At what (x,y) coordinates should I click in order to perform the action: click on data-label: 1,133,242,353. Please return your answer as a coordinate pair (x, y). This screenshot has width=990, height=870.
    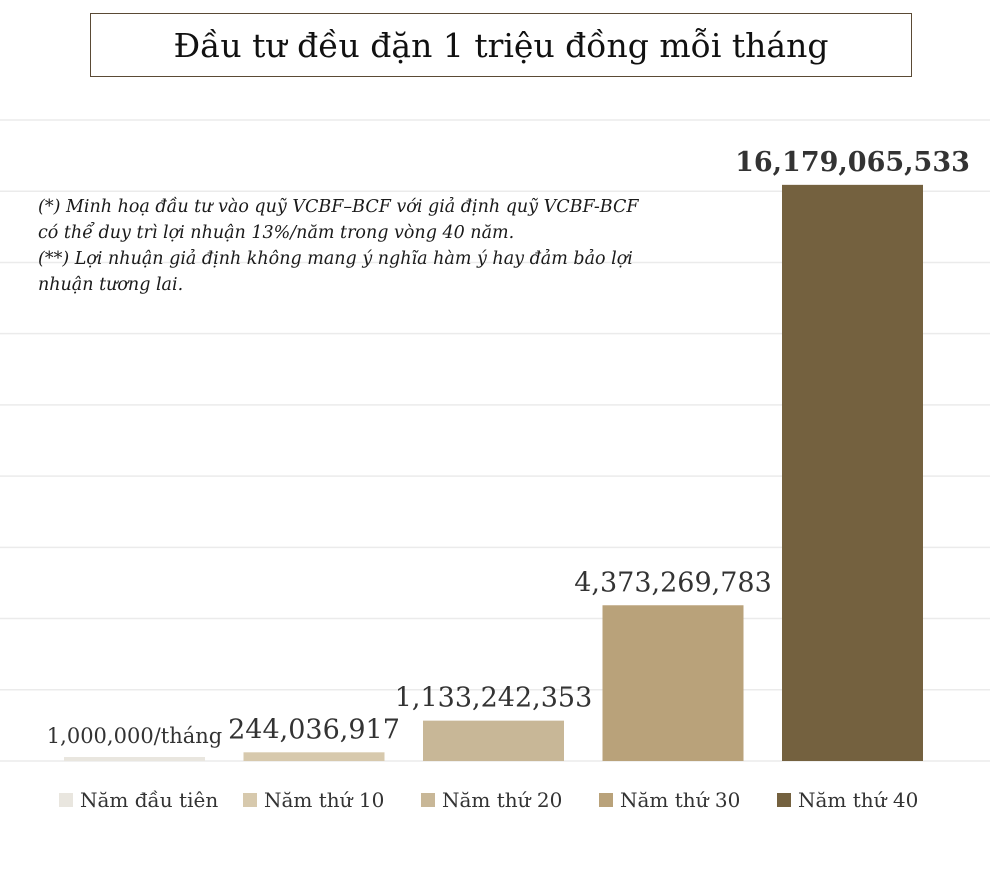
    Looking at the image, I should click on (494, 698).